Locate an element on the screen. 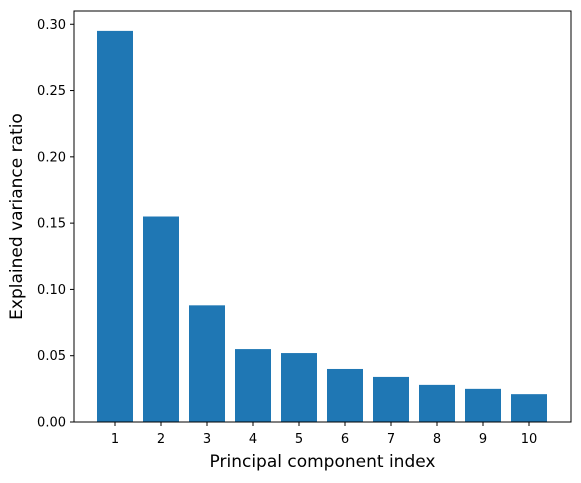 The width and height of the screenshot is (581, 483). y-axis-label: Explained variance ratio is located at coordinates (17, 216).